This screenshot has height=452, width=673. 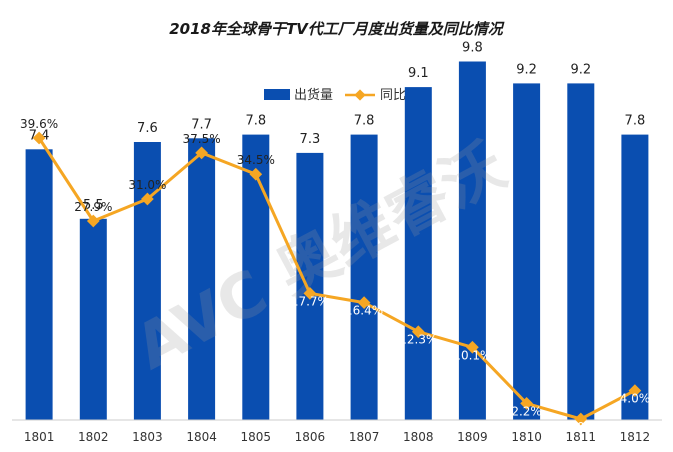 What do you see at coordinates (337, 29) in the screenshot?
I see `chart-title: 2018年全球骨干TV代工厂月度出货量及同比情况` at bounding box center [337, 29].